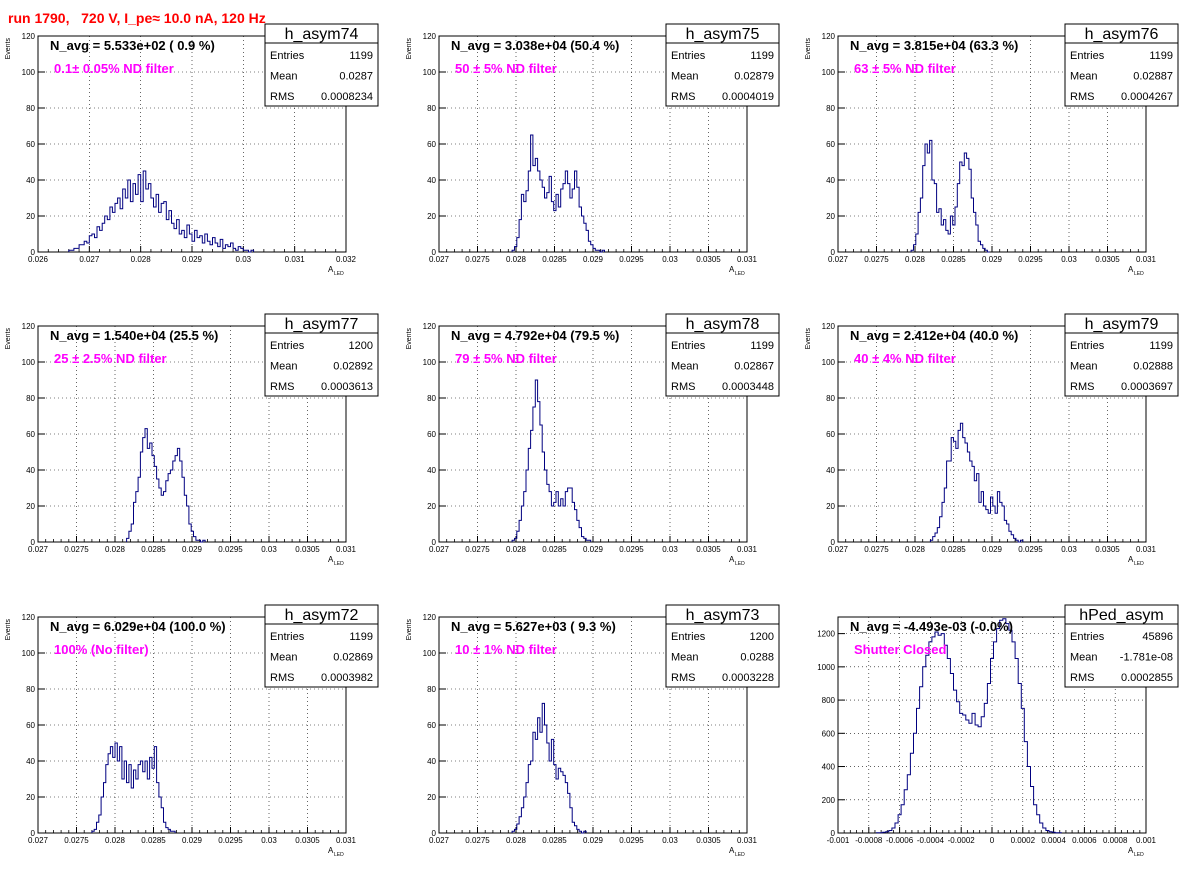 This screenshot has width=1196, height=872. Describe the element at coordinates (353, 658) in the screenshot. I see `stat-value-mean: 0.02869` at that location.